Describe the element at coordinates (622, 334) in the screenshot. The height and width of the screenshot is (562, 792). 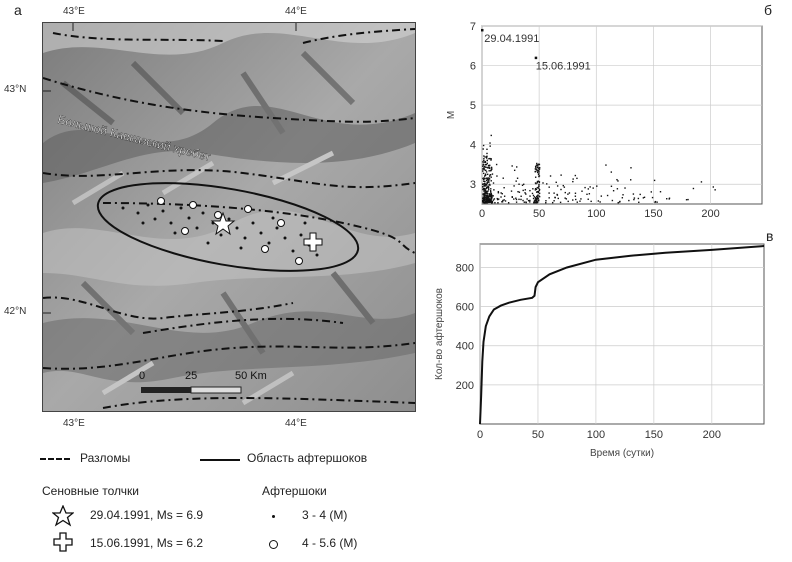
I see `plot-area-c` at that location.